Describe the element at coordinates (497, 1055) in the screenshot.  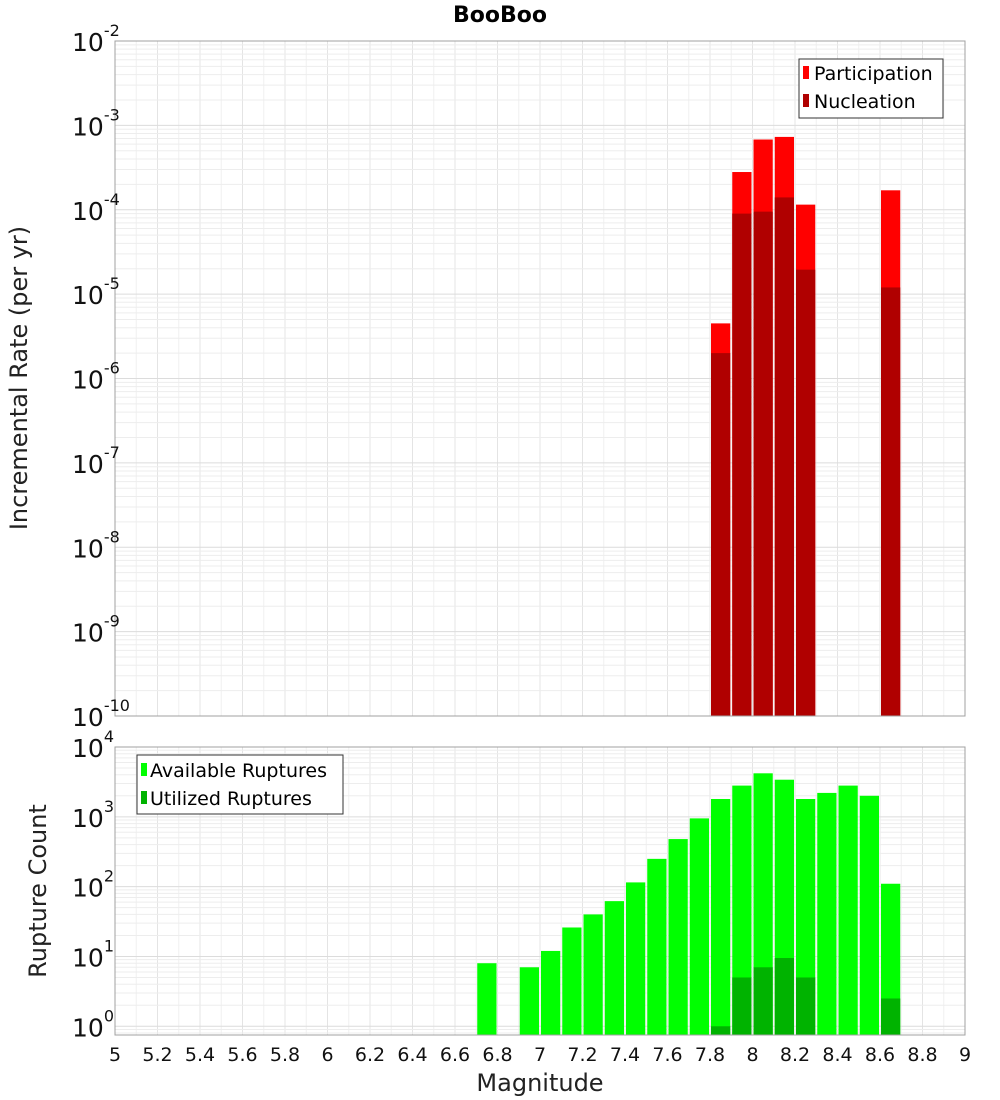
I see `x-tick-label: 6.8` at that location.